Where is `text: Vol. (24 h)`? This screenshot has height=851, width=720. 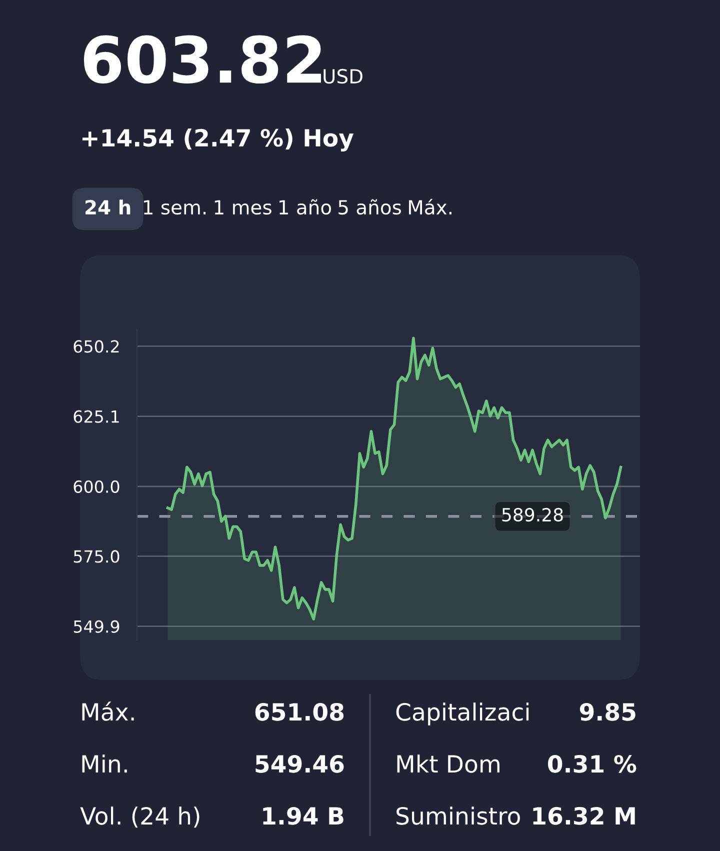 text: Vol. (24 h) is located at coordinates (140, 817).